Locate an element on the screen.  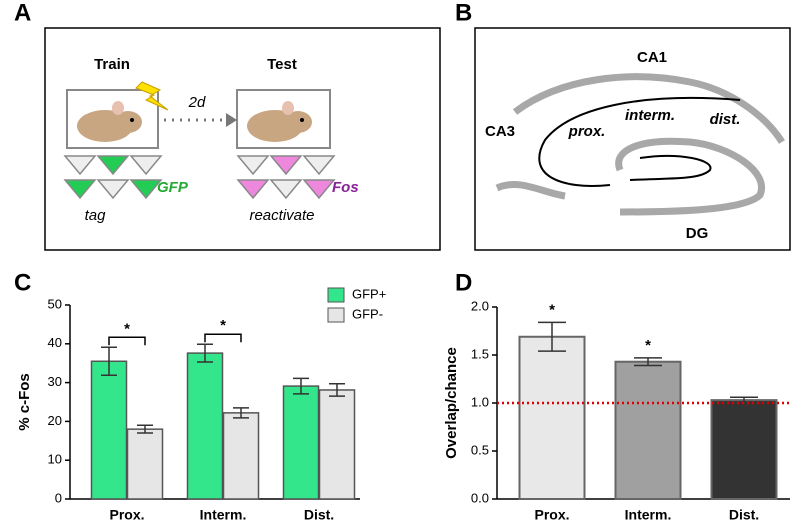
panel-label: C is located at coordinates (22, 282).